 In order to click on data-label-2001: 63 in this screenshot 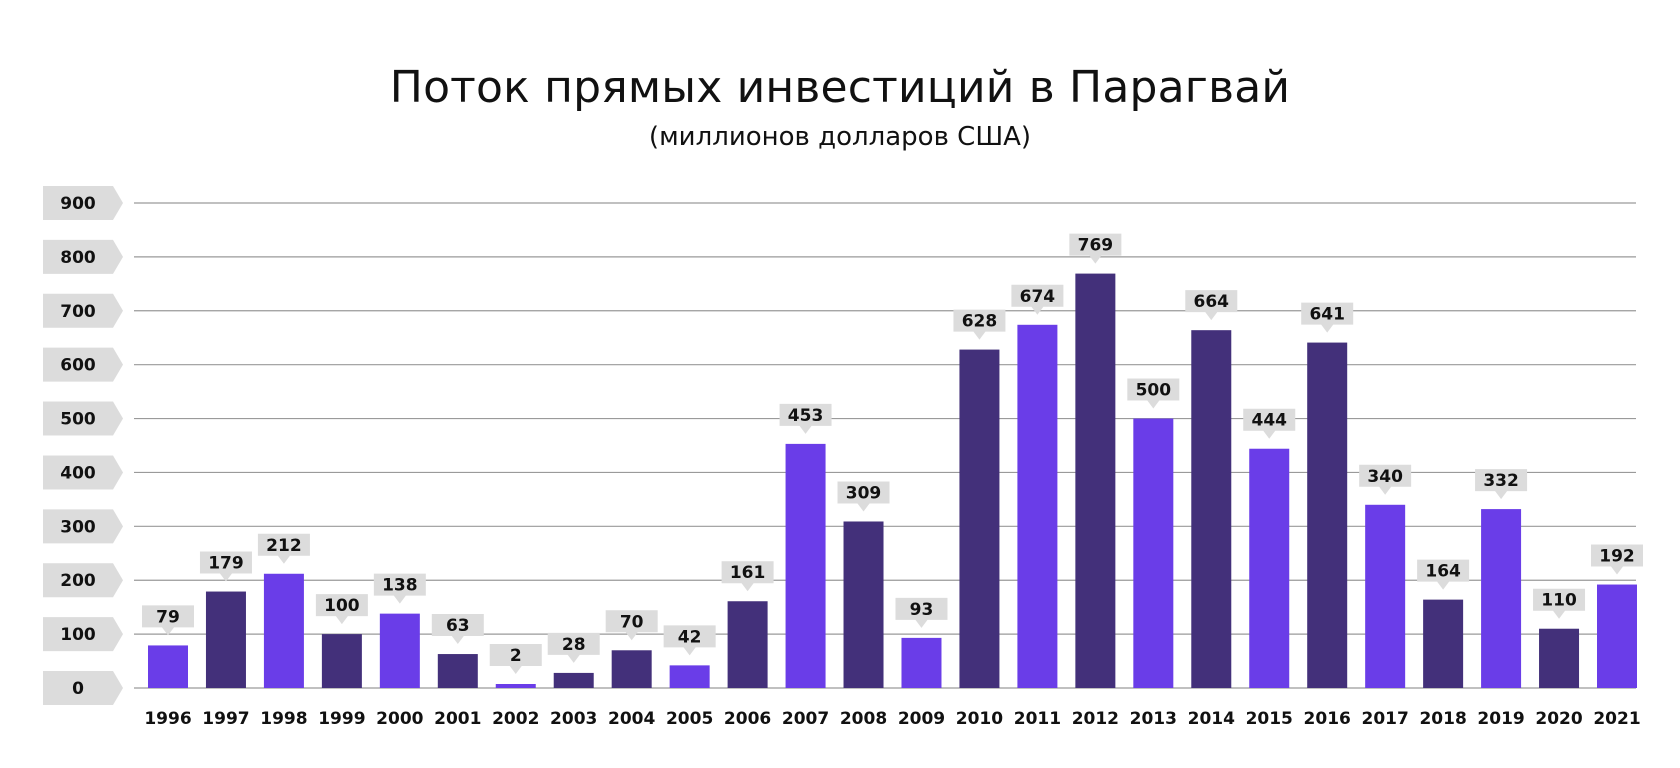, I will do `click(457, 629)`.